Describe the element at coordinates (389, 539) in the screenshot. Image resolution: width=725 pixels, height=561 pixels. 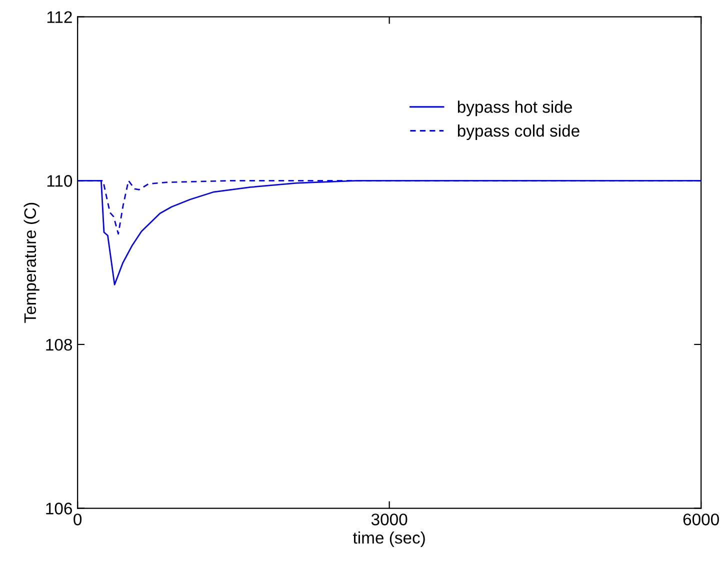
I see `x-axis-title: time (sec)` at that location.